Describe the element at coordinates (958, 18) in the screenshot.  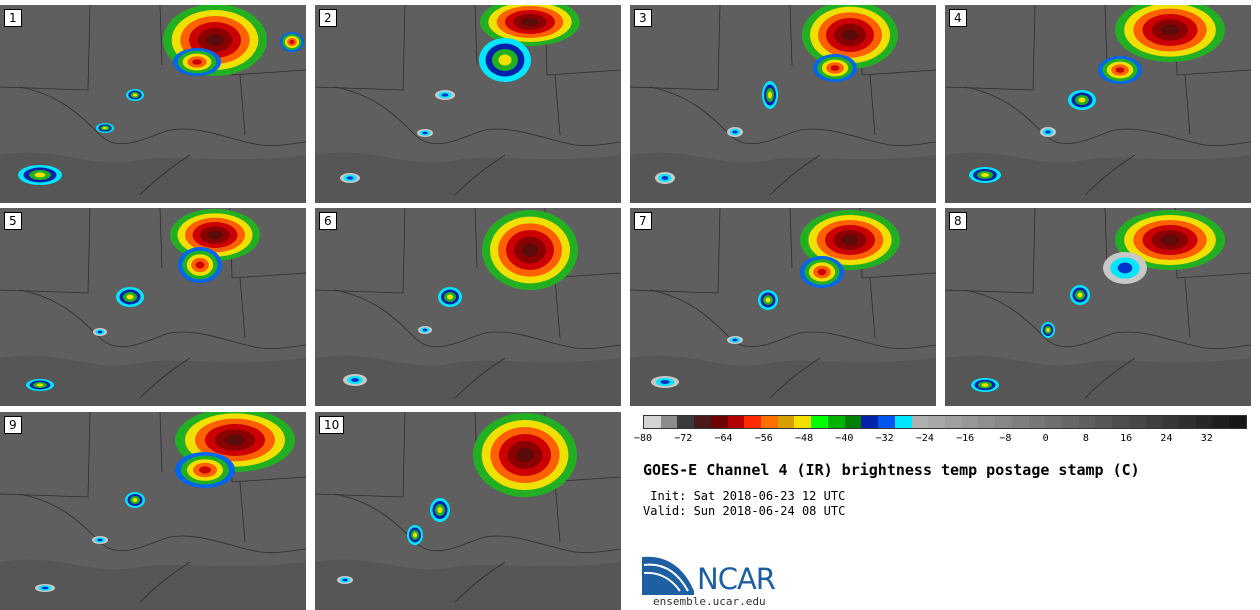
I see `panel-number-label: 4` at that location.